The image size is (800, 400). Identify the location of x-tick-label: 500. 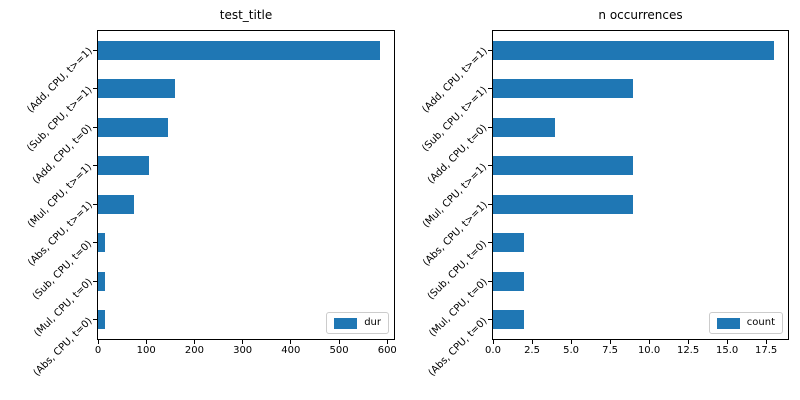
(339, 350).